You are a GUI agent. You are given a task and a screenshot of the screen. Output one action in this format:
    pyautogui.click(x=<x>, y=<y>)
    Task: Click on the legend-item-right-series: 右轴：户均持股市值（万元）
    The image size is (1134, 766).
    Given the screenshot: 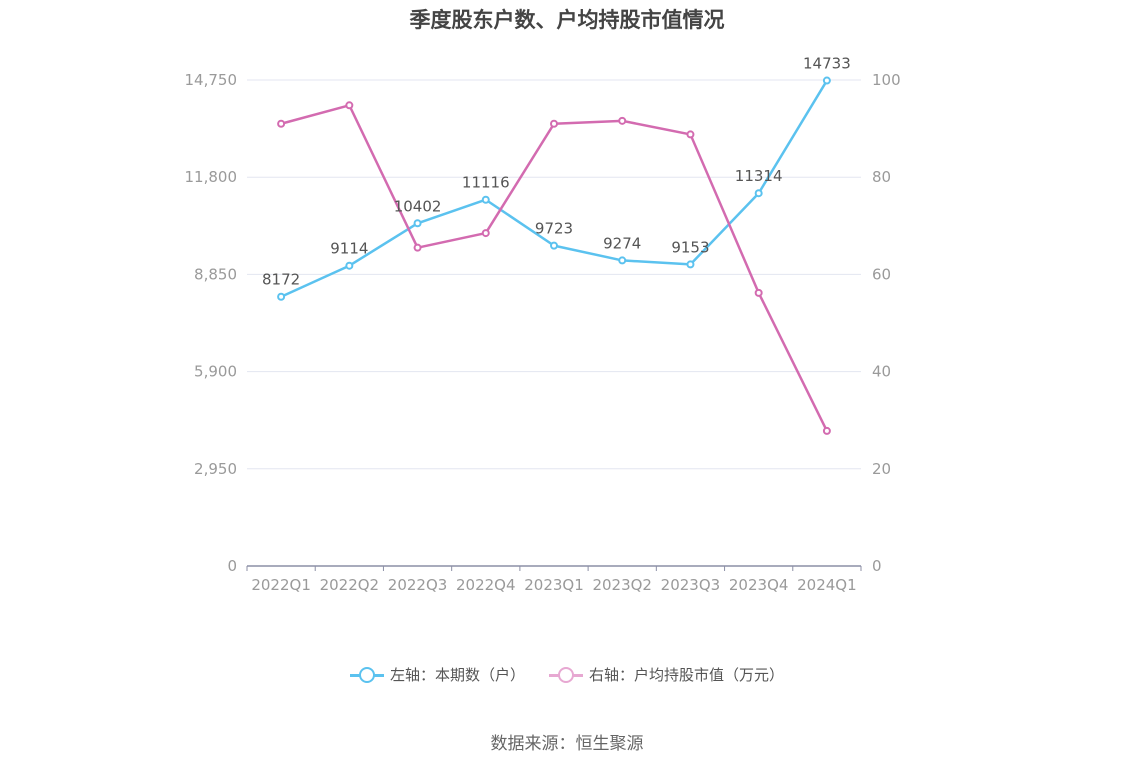 What is the action you would take?
    pyautogui.click(x=666, y=674)
    